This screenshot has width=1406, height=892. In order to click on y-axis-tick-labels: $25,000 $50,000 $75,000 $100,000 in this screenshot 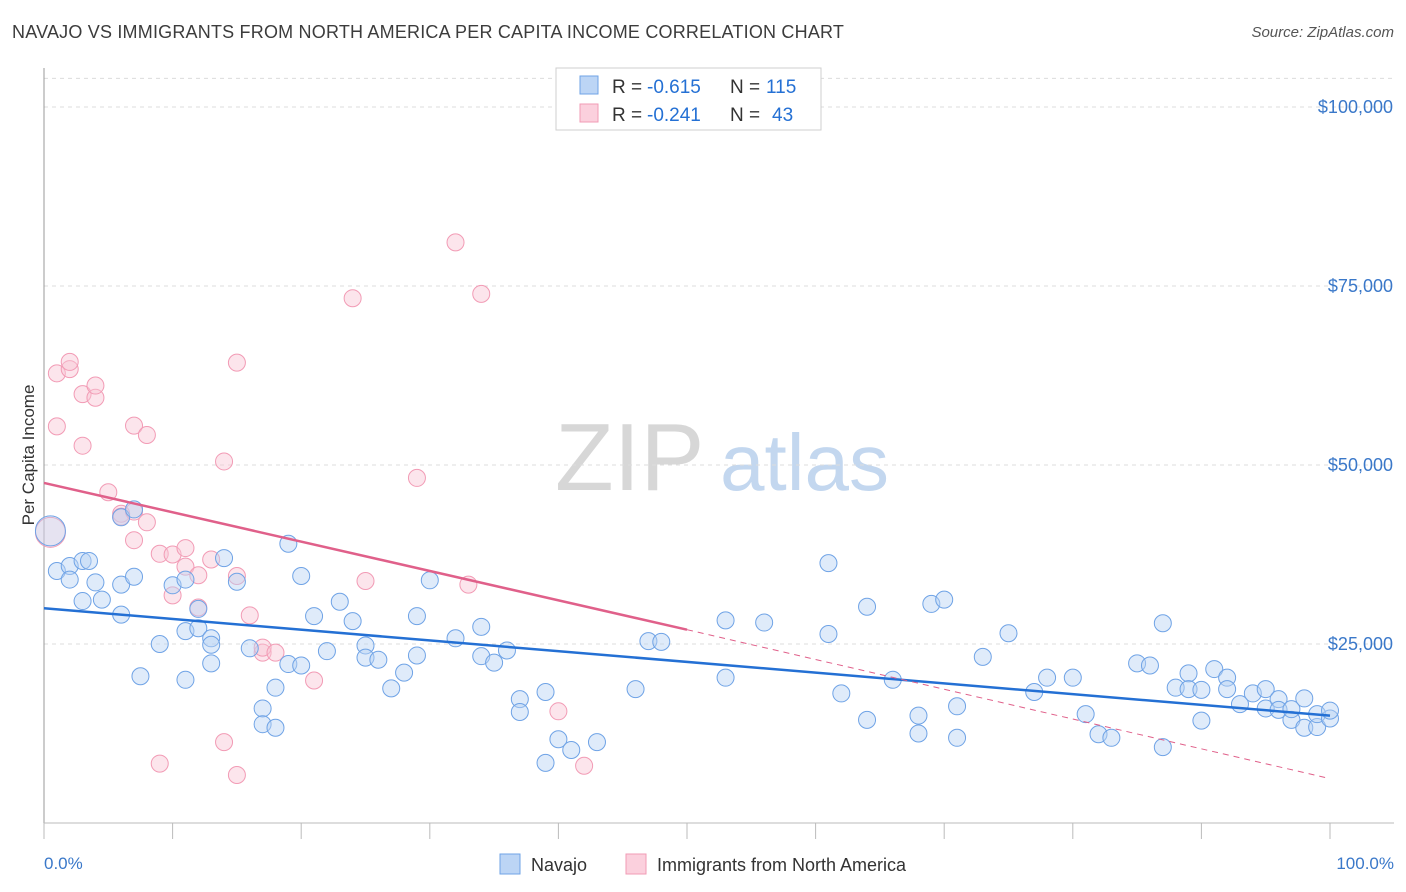, I will do `click(1355, 375)`.